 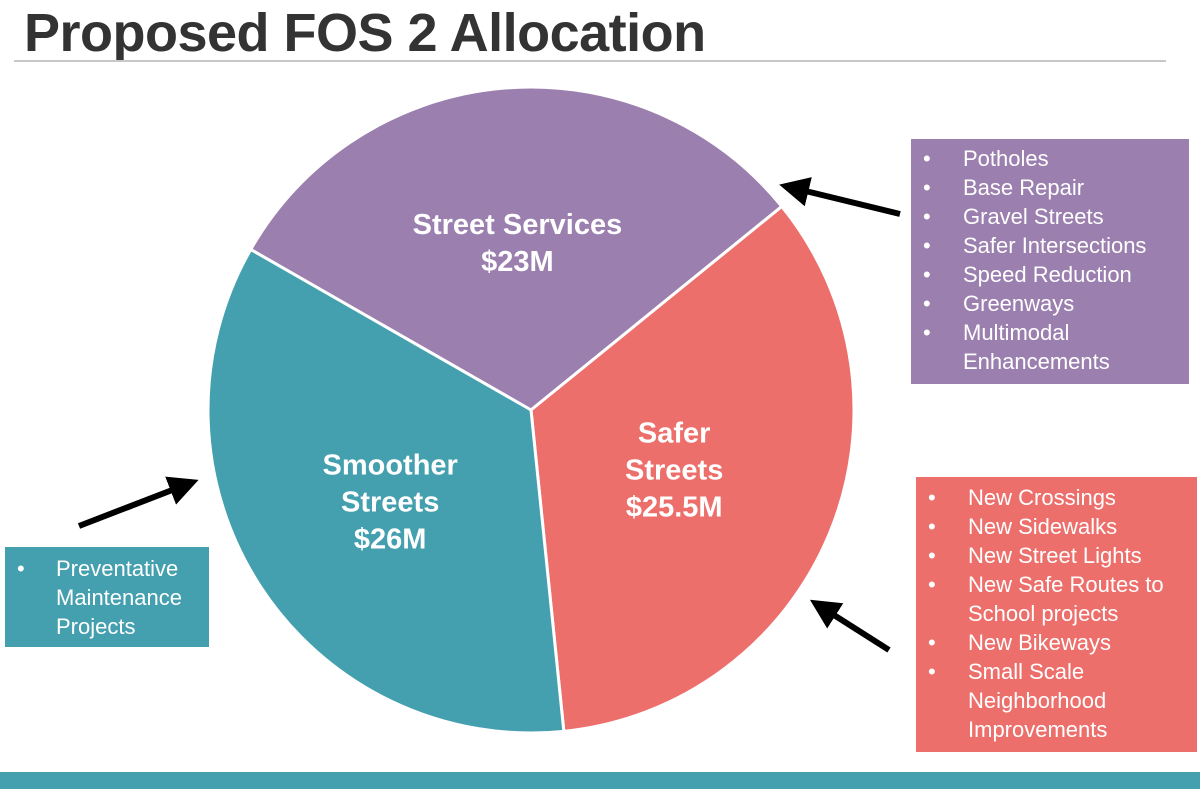 What do you see at coordinates (365, 33) in the screenshot?
I see `page-title: Proposed FOS 2 Allocation` at bounding box center [365, 33].